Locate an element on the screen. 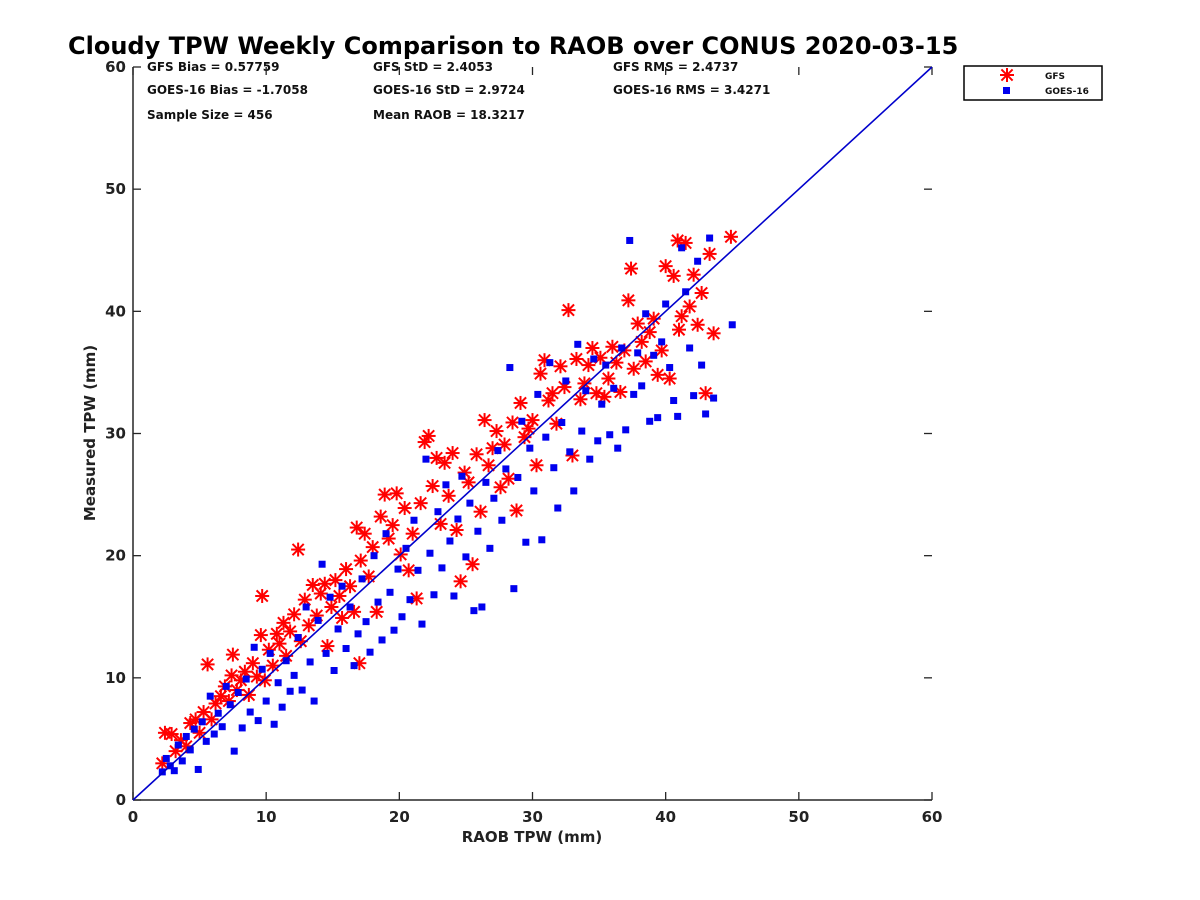  legend-gfs-label: GFS is located at coordinates (1055, 77).